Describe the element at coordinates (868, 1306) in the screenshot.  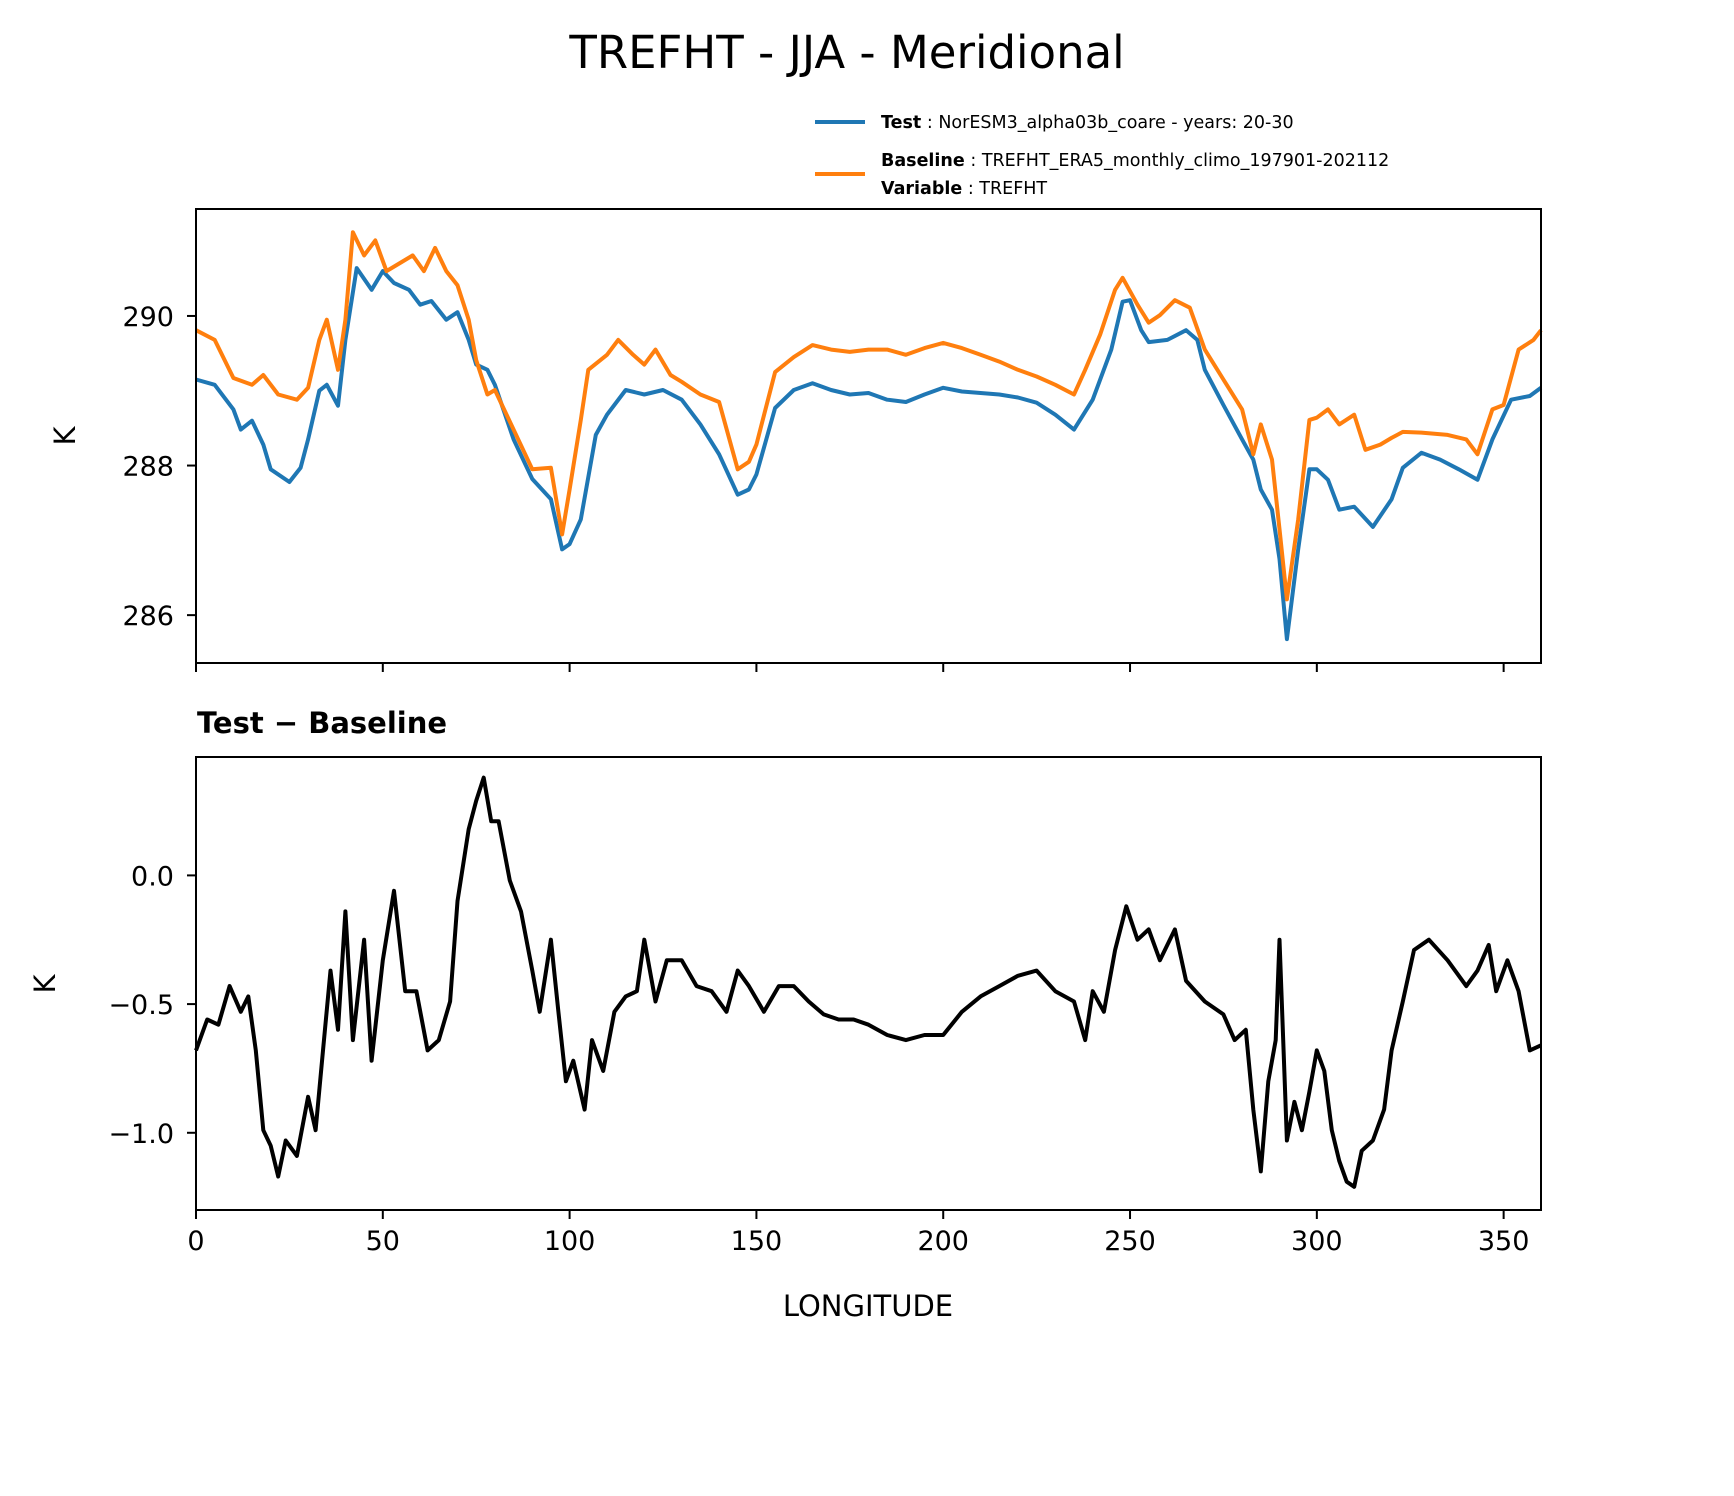
I see `x-axis-label: LONGITUDE` at that location.